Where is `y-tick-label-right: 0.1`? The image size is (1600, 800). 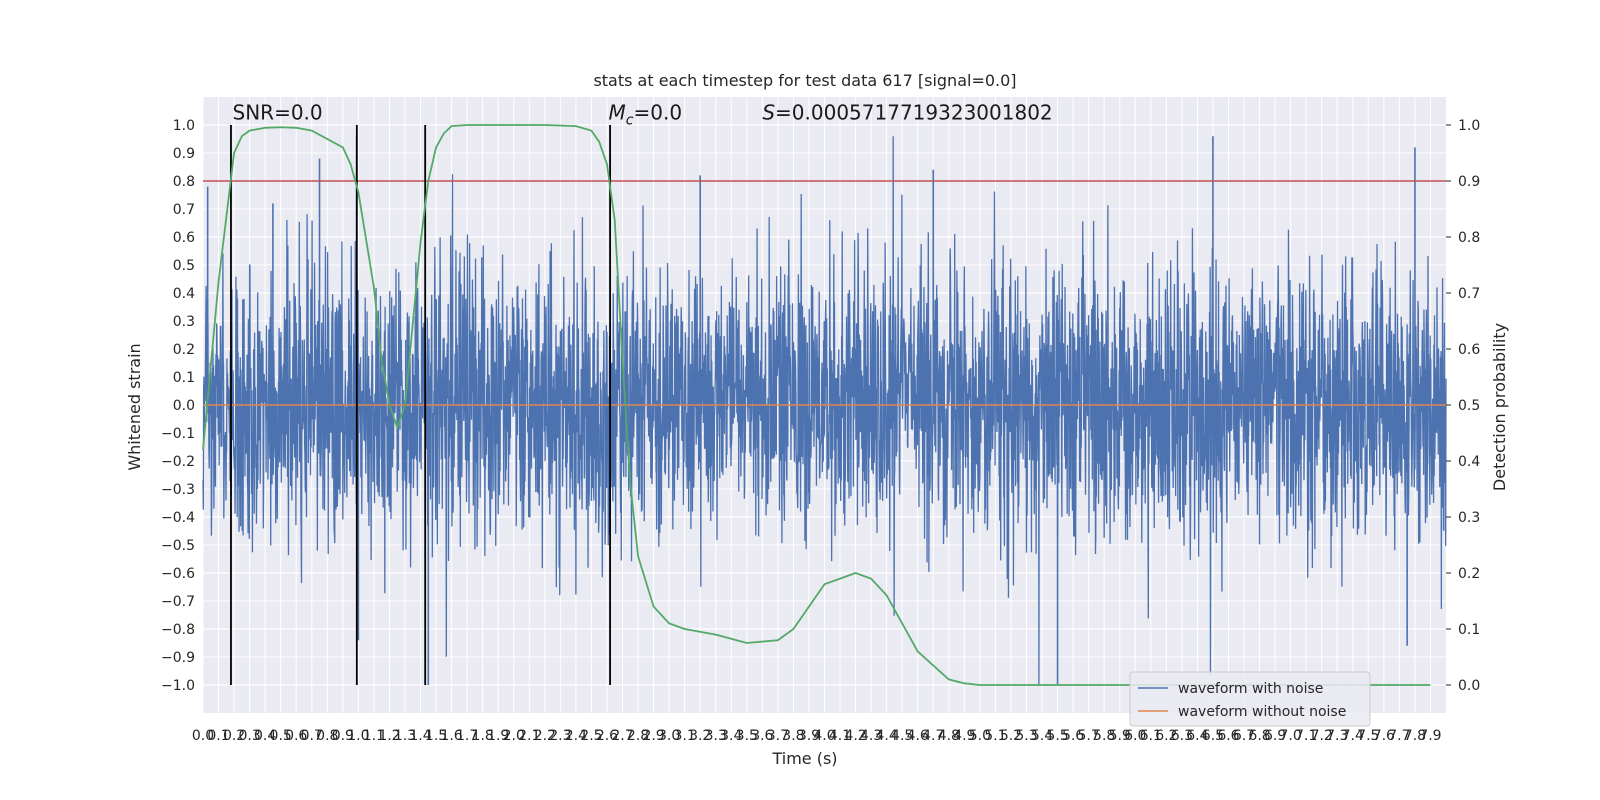 y-tick-label-right: 0.1 is located at coordinates (1469, 630).